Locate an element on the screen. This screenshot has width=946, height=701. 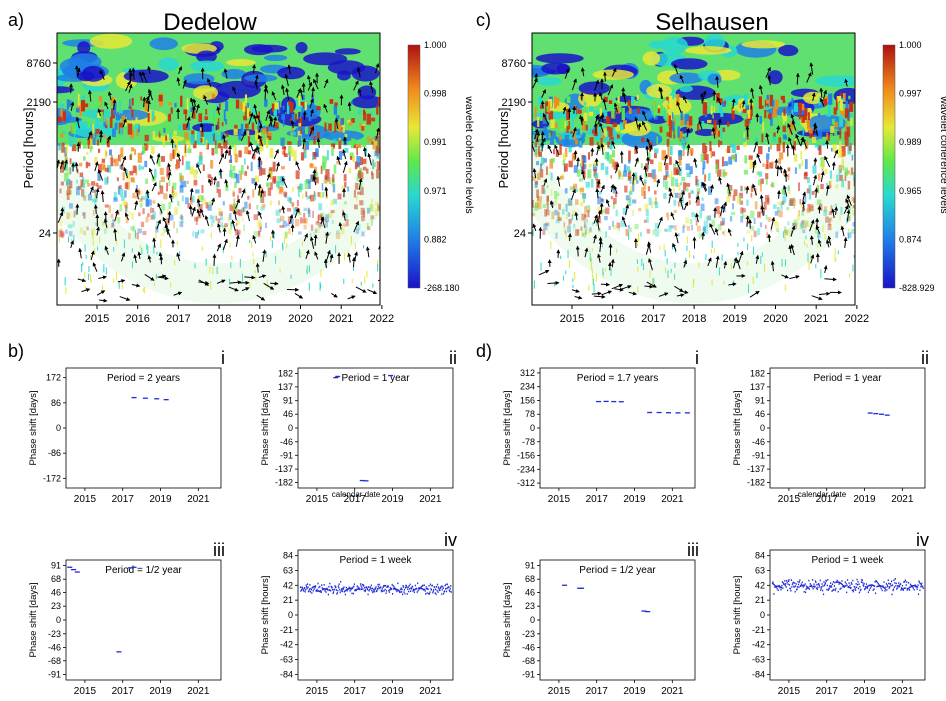
x-tick-label: 2018 is located at coordinates (219, 319).